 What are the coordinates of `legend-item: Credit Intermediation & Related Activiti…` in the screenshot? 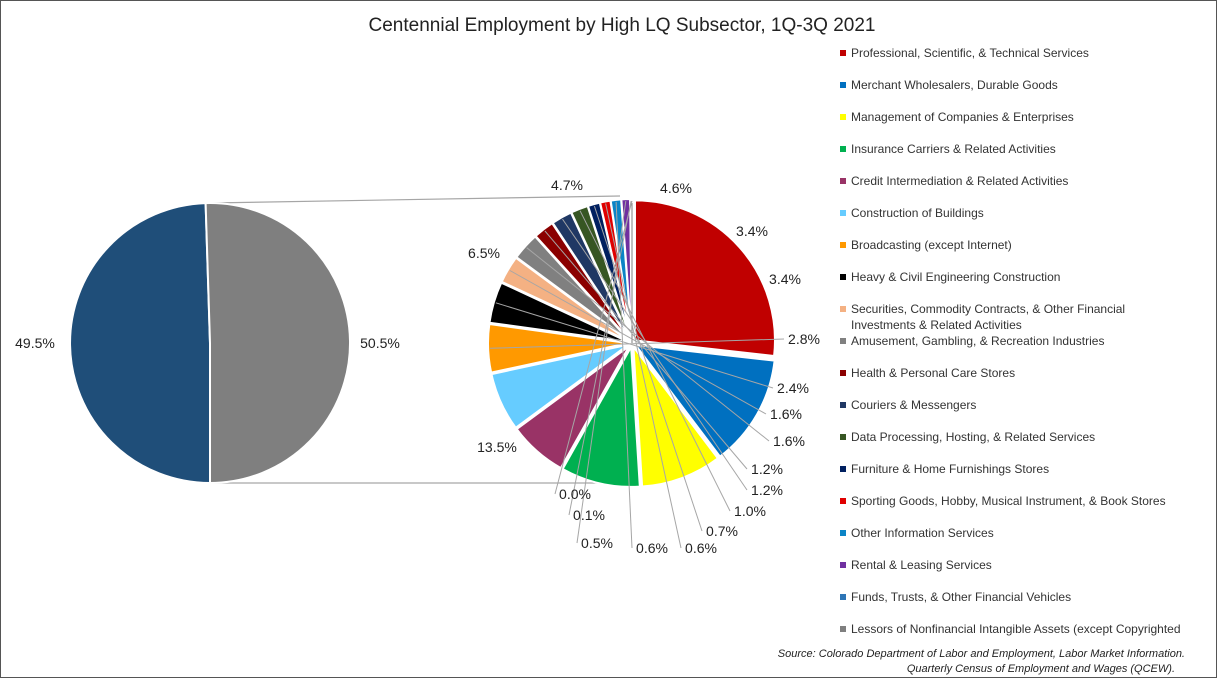 It's located at (954, 181).